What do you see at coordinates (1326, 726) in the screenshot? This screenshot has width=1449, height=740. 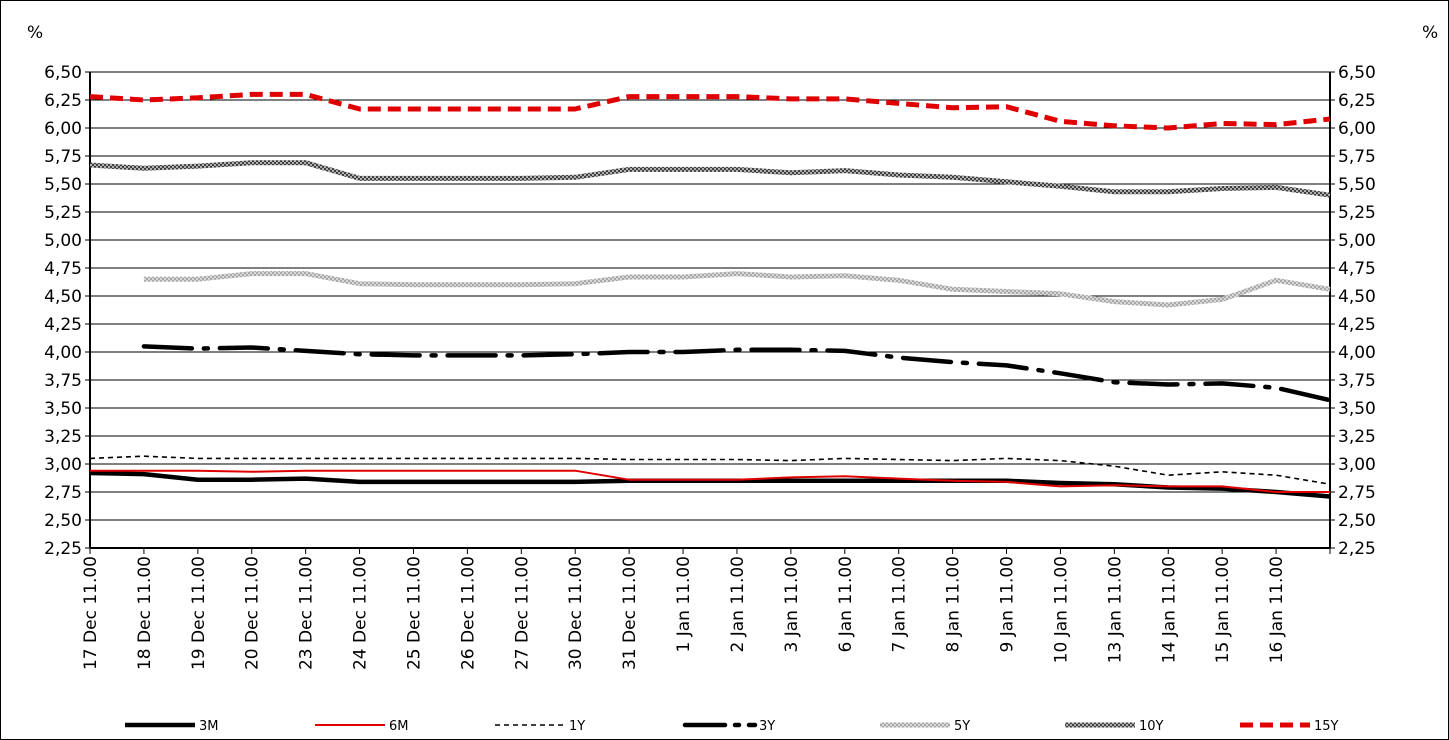 I see `legend-label-15y: 15Y` at bounding box center [1326, 726].